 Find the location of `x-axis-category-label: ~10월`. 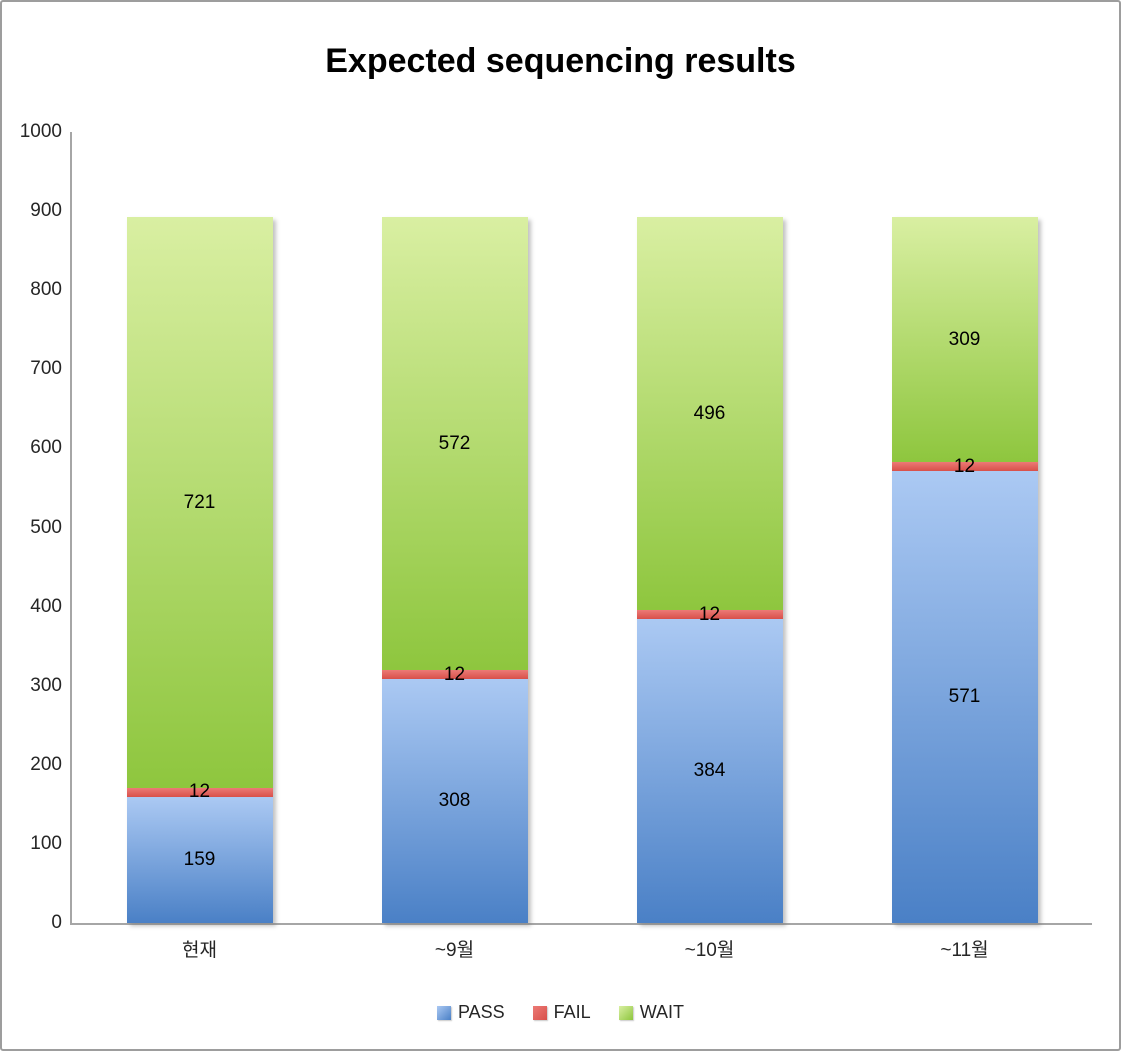

x-axis-category-label: ~10월 is located at coordinates (709, 950).